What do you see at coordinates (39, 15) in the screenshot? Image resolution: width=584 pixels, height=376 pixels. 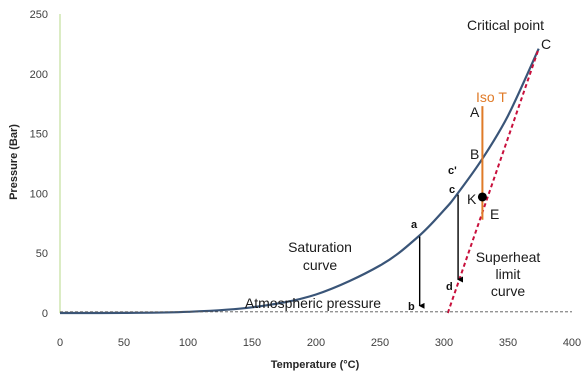 I see `y-tick-label-5: 250` at bounding box center [39, 15].